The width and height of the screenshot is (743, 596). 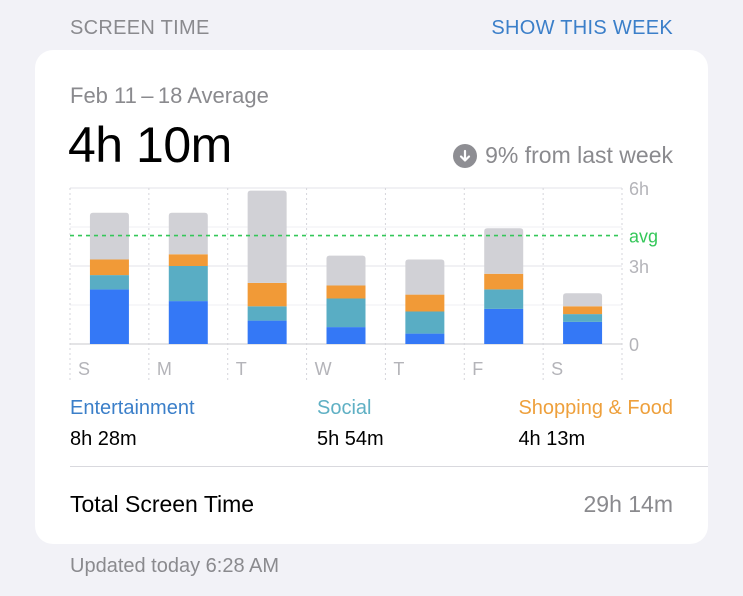 I want to click on day-label: M, so click(x=164, y=369).